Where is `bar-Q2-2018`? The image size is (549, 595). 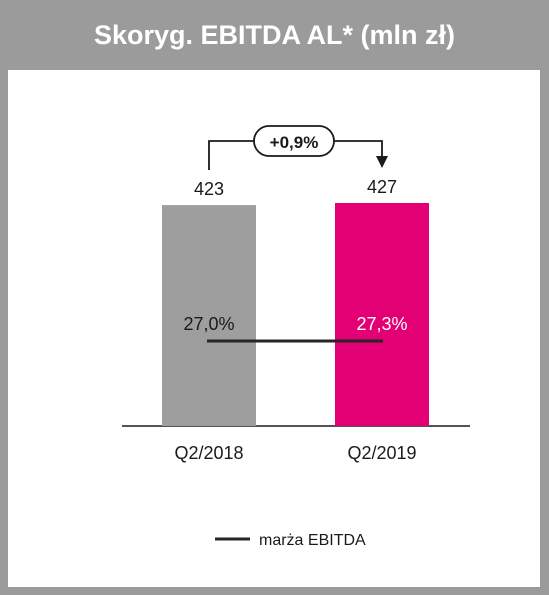 bar-Q2-2018 is located at coordinates (209, 315).